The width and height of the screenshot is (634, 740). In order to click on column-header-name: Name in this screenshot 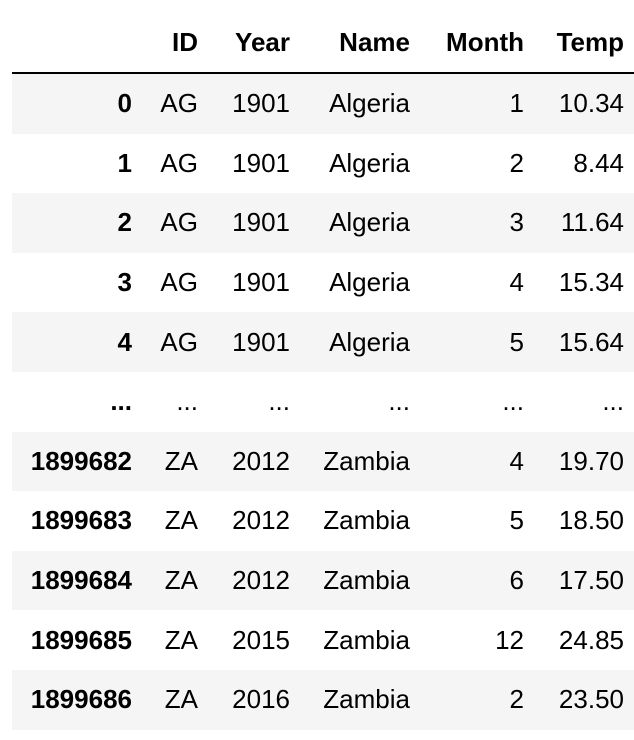, I will do `click(374, 41)`.